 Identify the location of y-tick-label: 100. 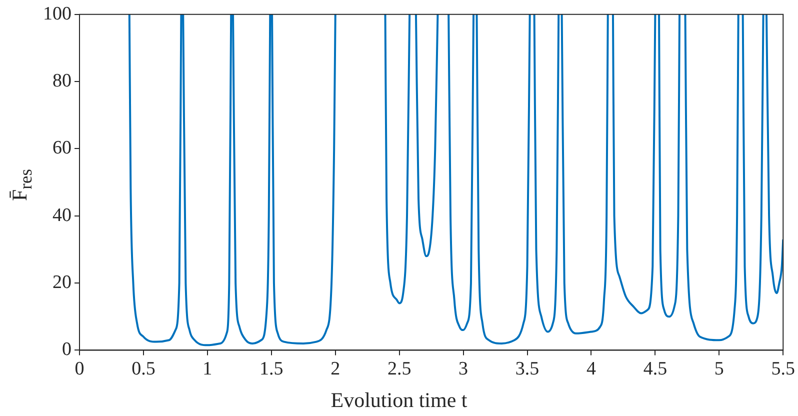
(57, 13).